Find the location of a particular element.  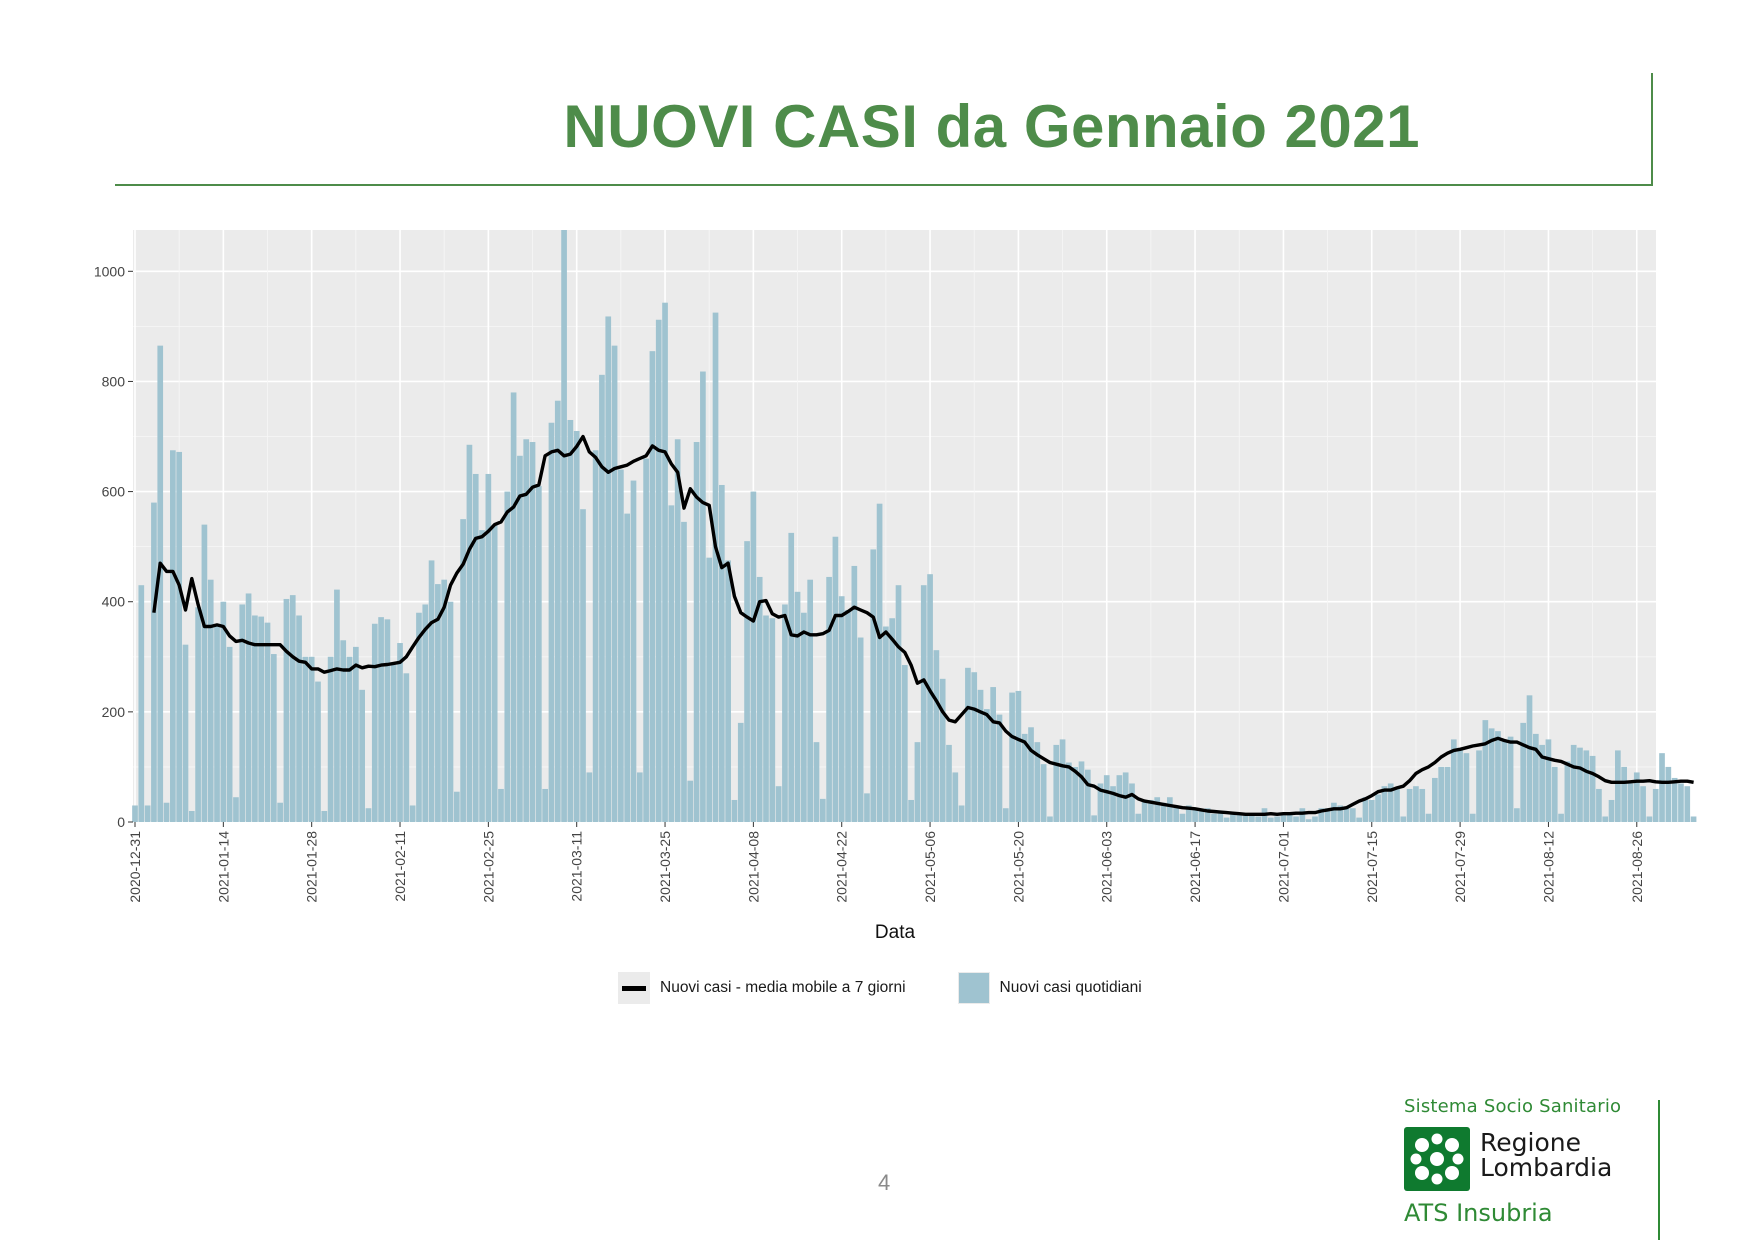

page-number: 4 is located at coordinates (884, 1182).